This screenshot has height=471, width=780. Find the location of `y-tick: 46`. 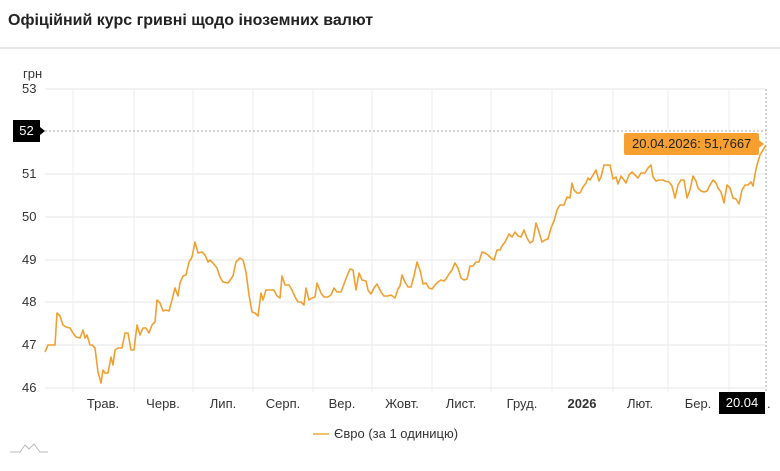

y-tick: 46 is located at coordinates (29, 387).